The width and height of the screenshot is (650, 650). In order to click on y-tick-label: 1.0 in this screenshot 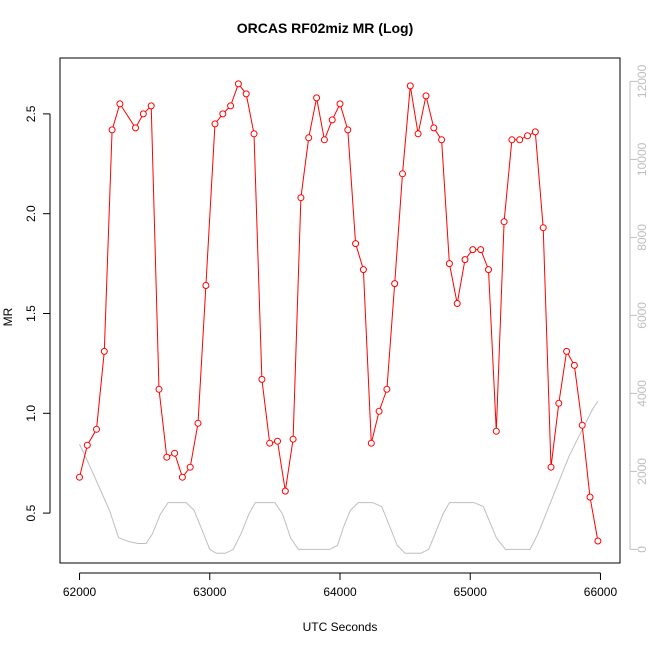, I will do `click(31, 413)`.